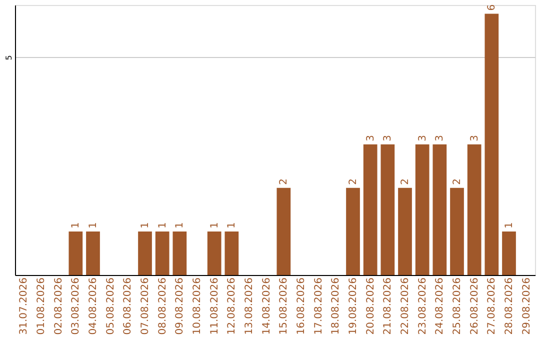 This screenshot has width=540, height=340. Describe the element at coordinates (388, 306) in the screenshot. I see `x-tick-label: 21.08.2026` at that location.